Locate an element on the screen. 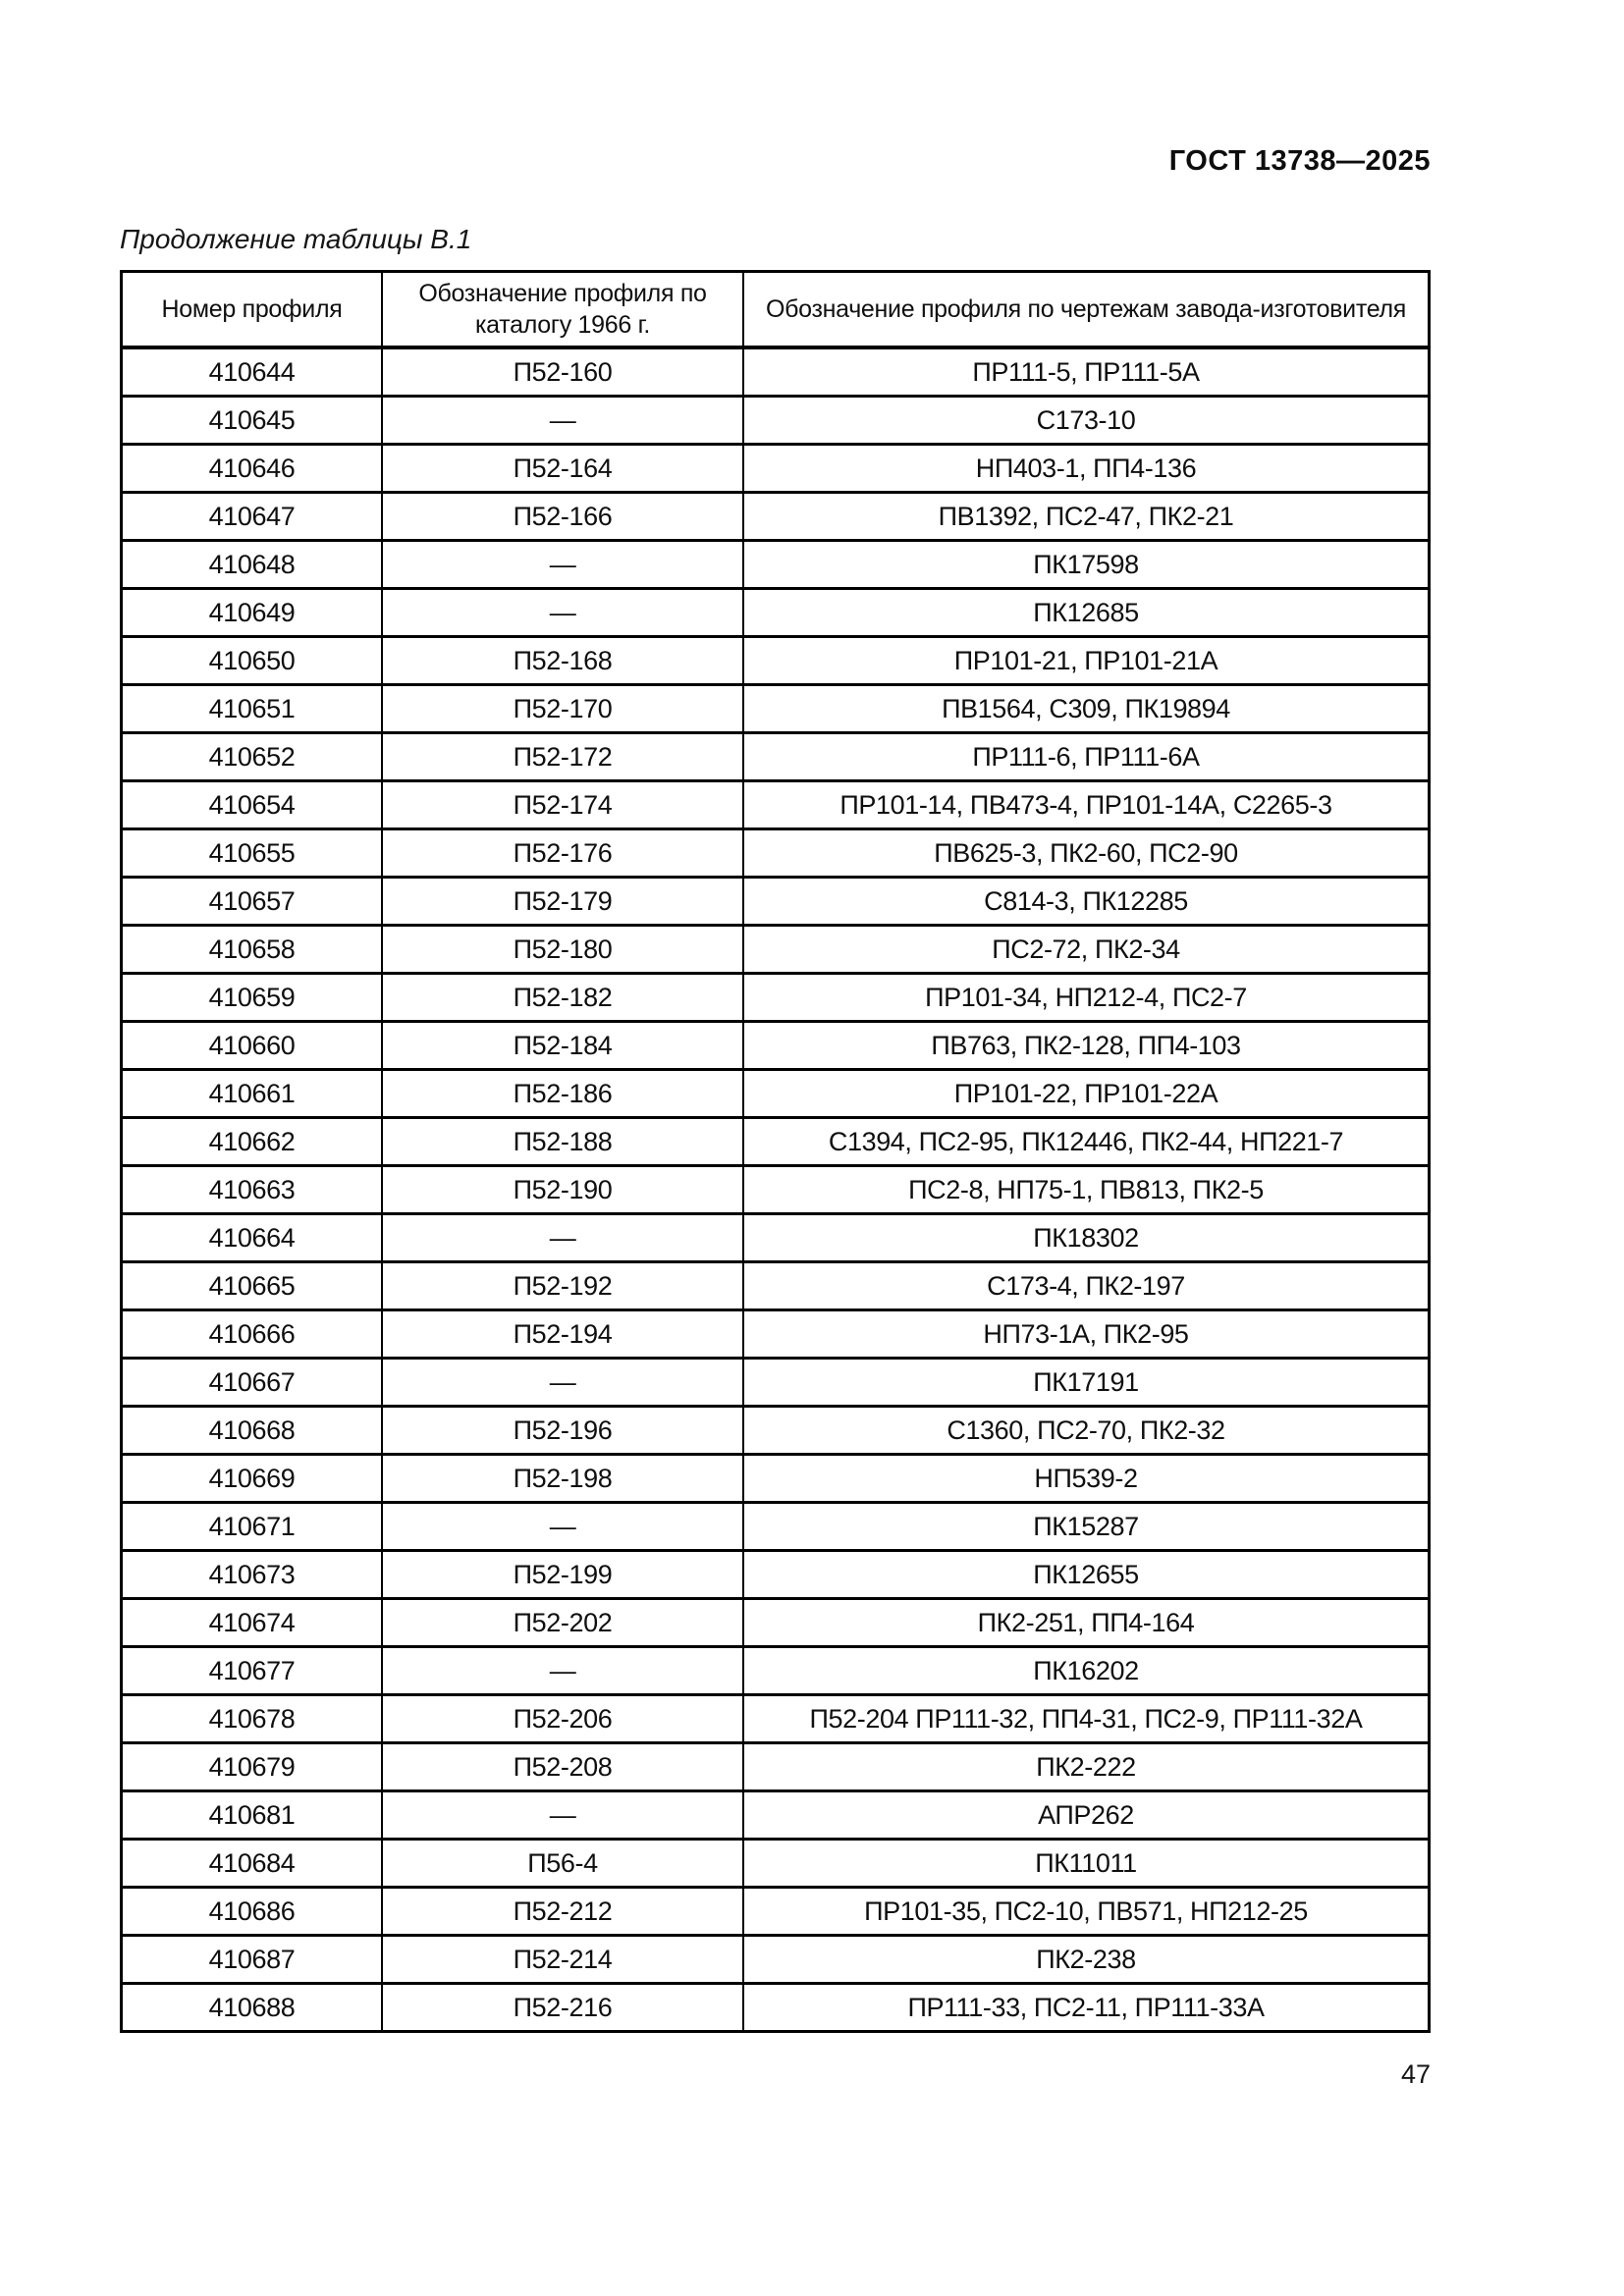 This screenshot has height=2296, width=1624. cell-catalog-1966-designation: П52-160 is located at coordinates (563, 371).